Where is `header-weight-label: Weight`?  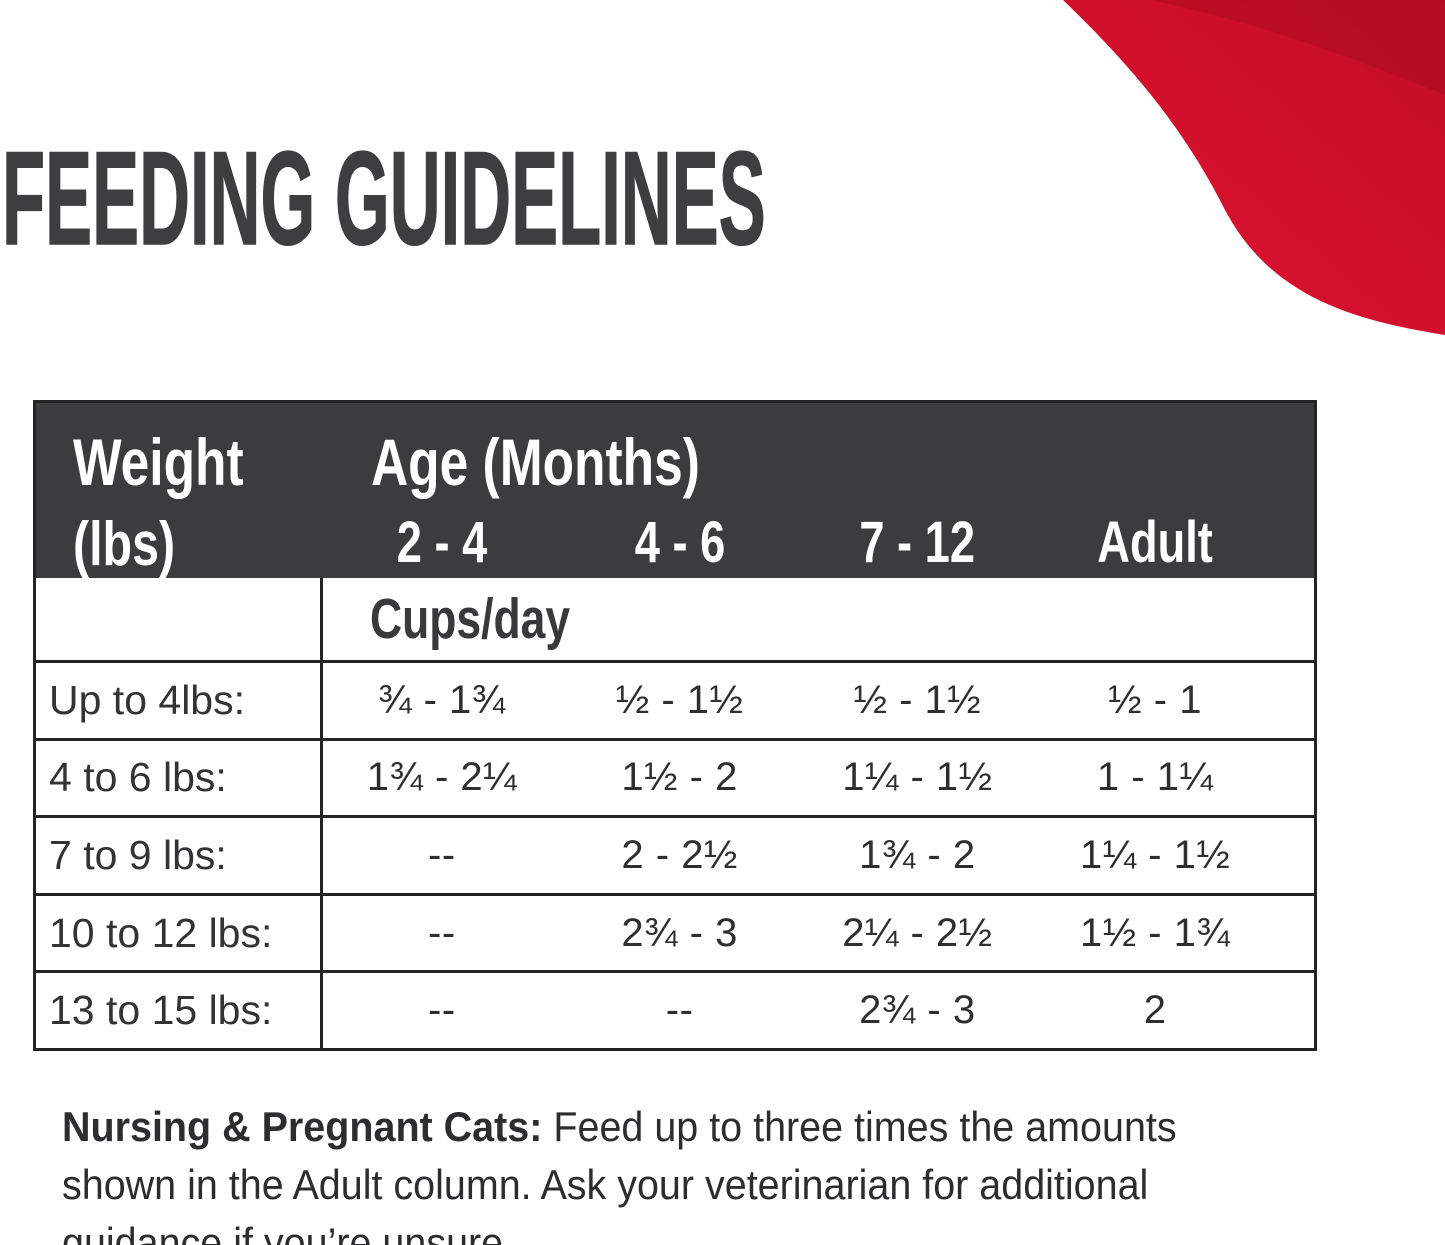
header-weight-label: Weight is located at coordinates (158, 462).